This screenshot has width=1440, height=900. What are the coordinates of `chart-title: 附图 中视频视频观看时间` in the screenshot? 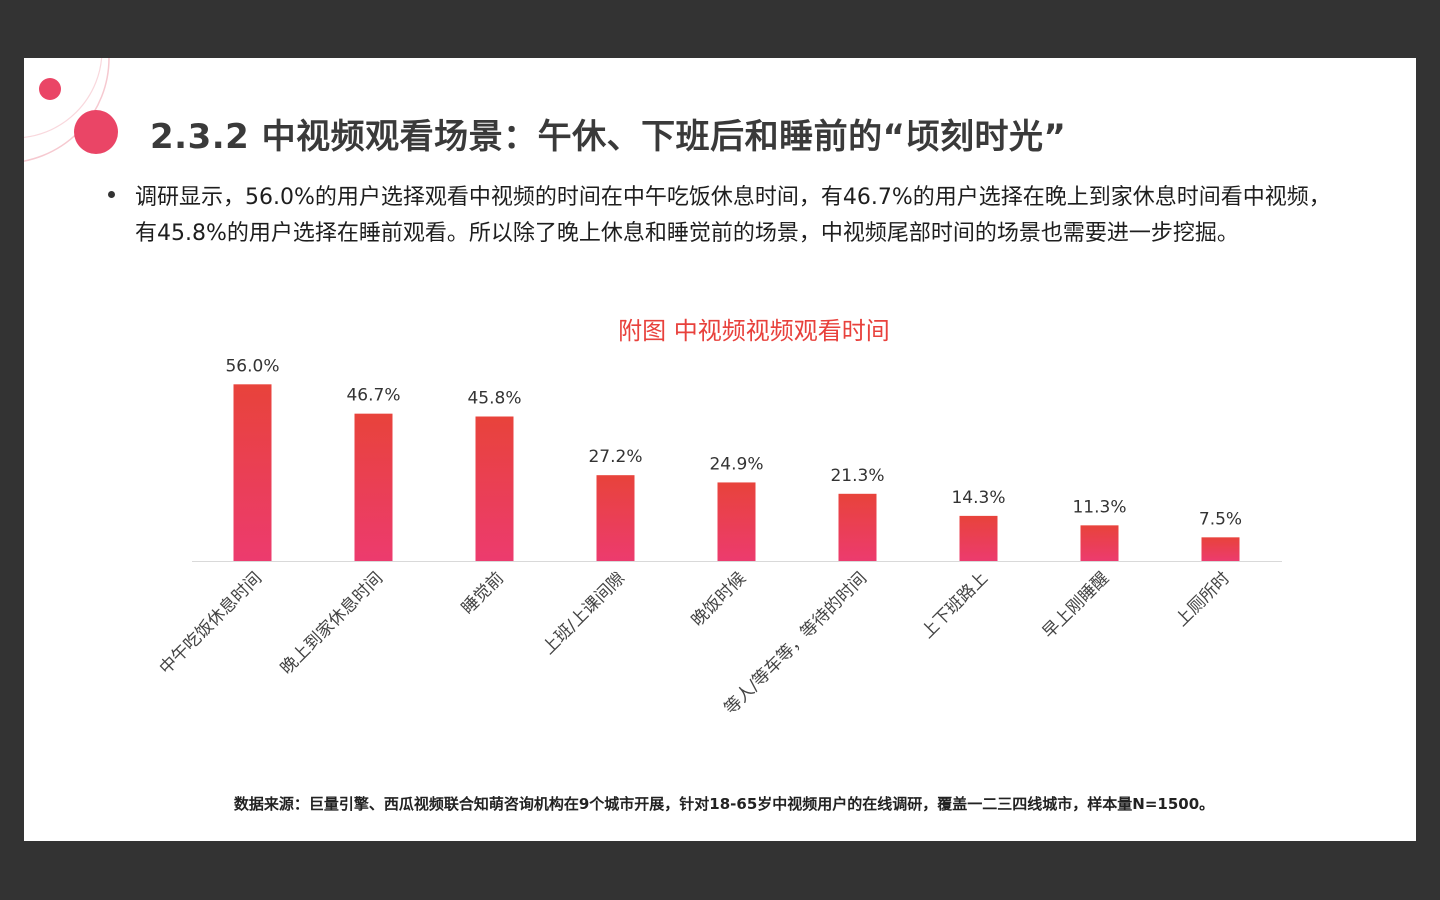 It's located at (754, 331).